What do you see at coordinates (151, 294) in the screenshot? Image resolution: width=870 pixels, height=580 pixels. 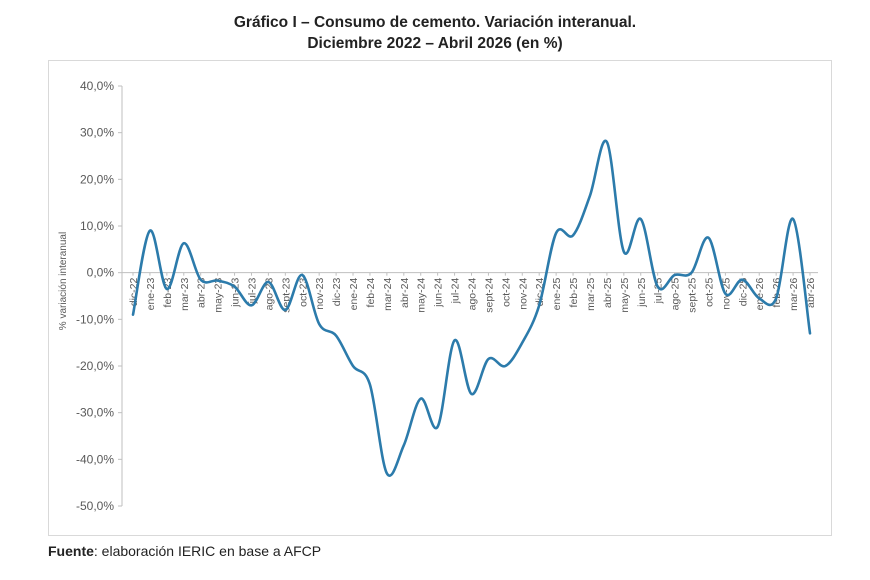 I see `x-tick-label: ene-23` at bounding box center [151, 294].